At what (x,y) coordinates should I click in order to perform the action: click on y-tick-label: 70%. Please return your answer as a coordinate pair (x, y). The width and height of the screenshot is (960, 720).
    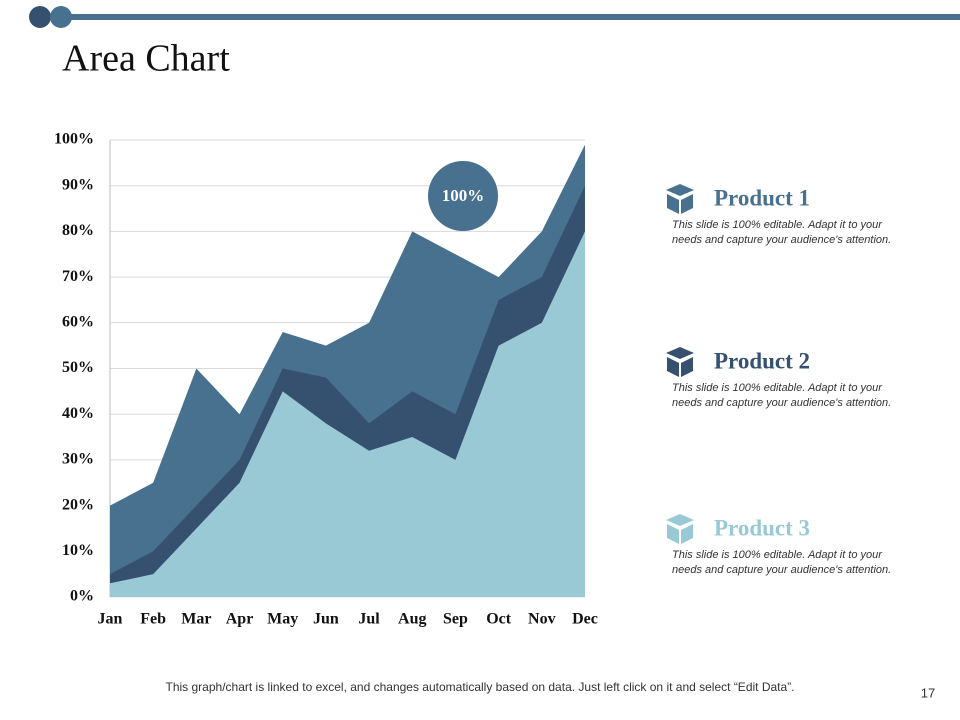
    Looking at the image, I should click on (78, 276).